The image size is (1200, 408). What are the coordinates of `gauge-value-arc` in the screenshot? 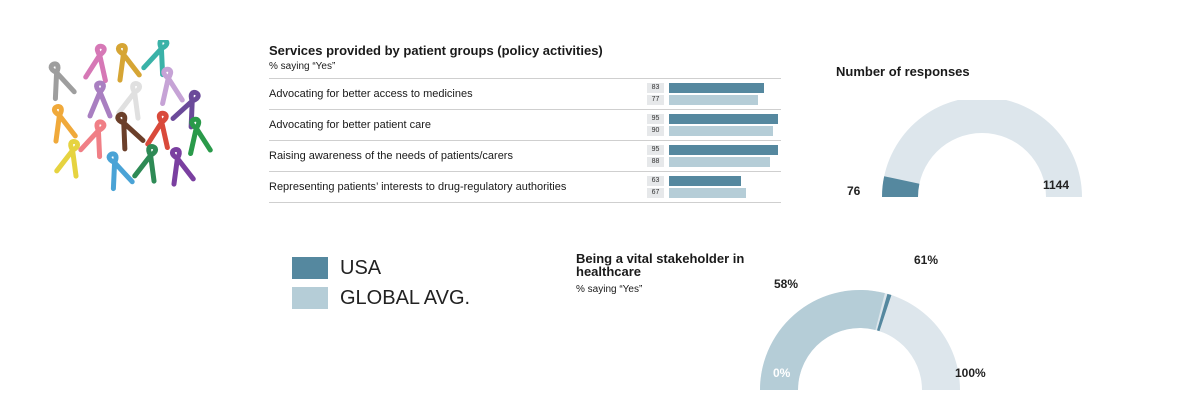 It's located at (901, 186).